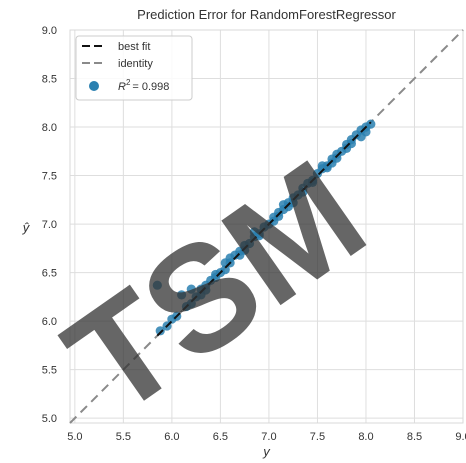 This screenshot has height=463, width=466. What do you see at coordinates (460, 437) in the screenshot?
I see `x-tick-label: 9.0` at bounding box center [460, 437].